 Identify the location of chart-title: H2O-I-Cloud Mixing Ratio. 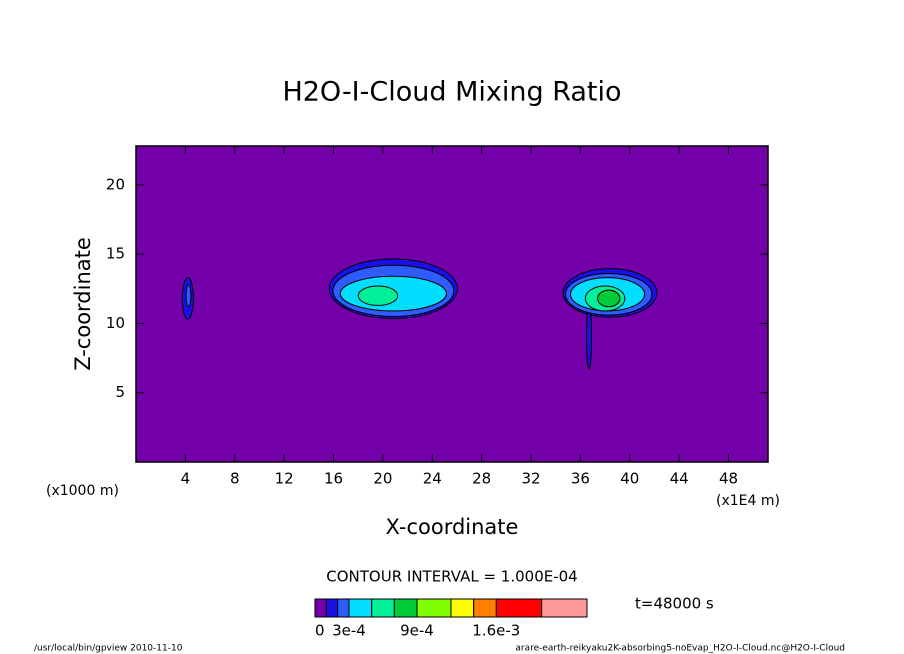
(451, 92).